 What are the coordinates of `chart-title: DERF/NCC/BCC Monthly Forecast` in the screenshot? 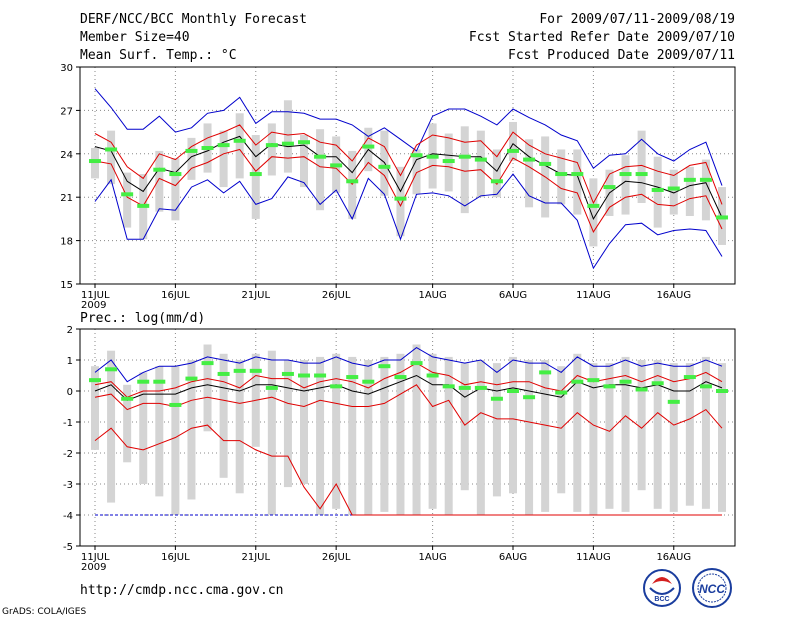 It's located at (193, 19).